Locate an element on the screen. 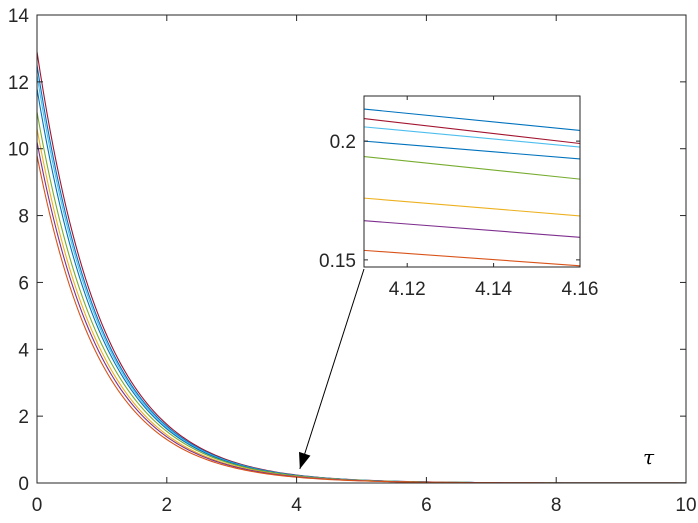 The image size is (698, 523). inset-axes-box is located at coordinates (472, 181).